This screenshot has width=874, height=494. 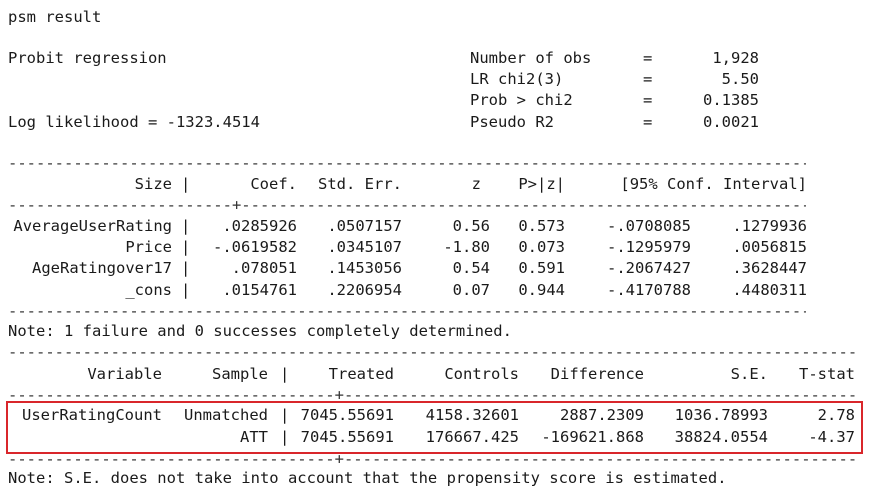 What do you see at coordinates (649, 226) in the screenshot?
I see `row-ci-low: -.0708085` at bounding box center [649, 226].